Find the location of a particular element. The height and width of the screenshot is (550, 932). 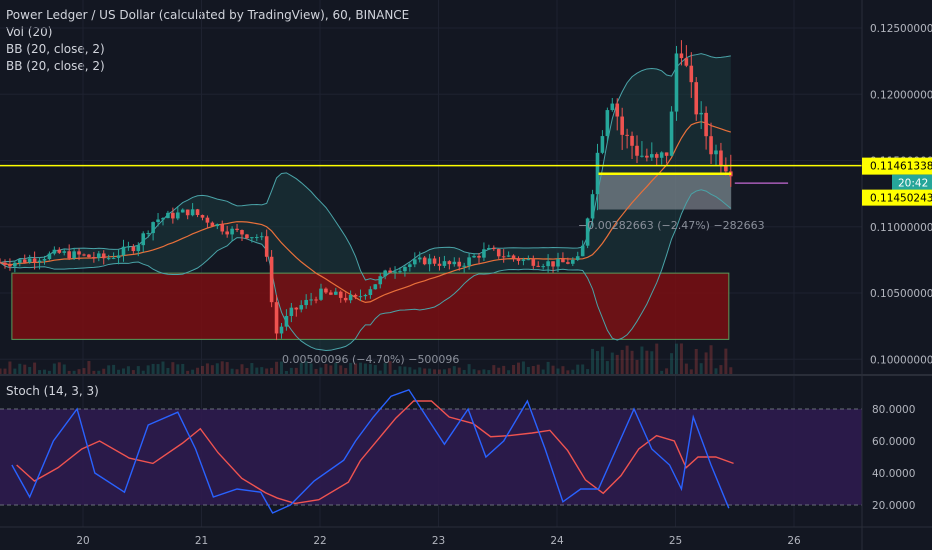

legend-stoch: Stoch (14, 3, 3) is located at coordinates (52, 391).